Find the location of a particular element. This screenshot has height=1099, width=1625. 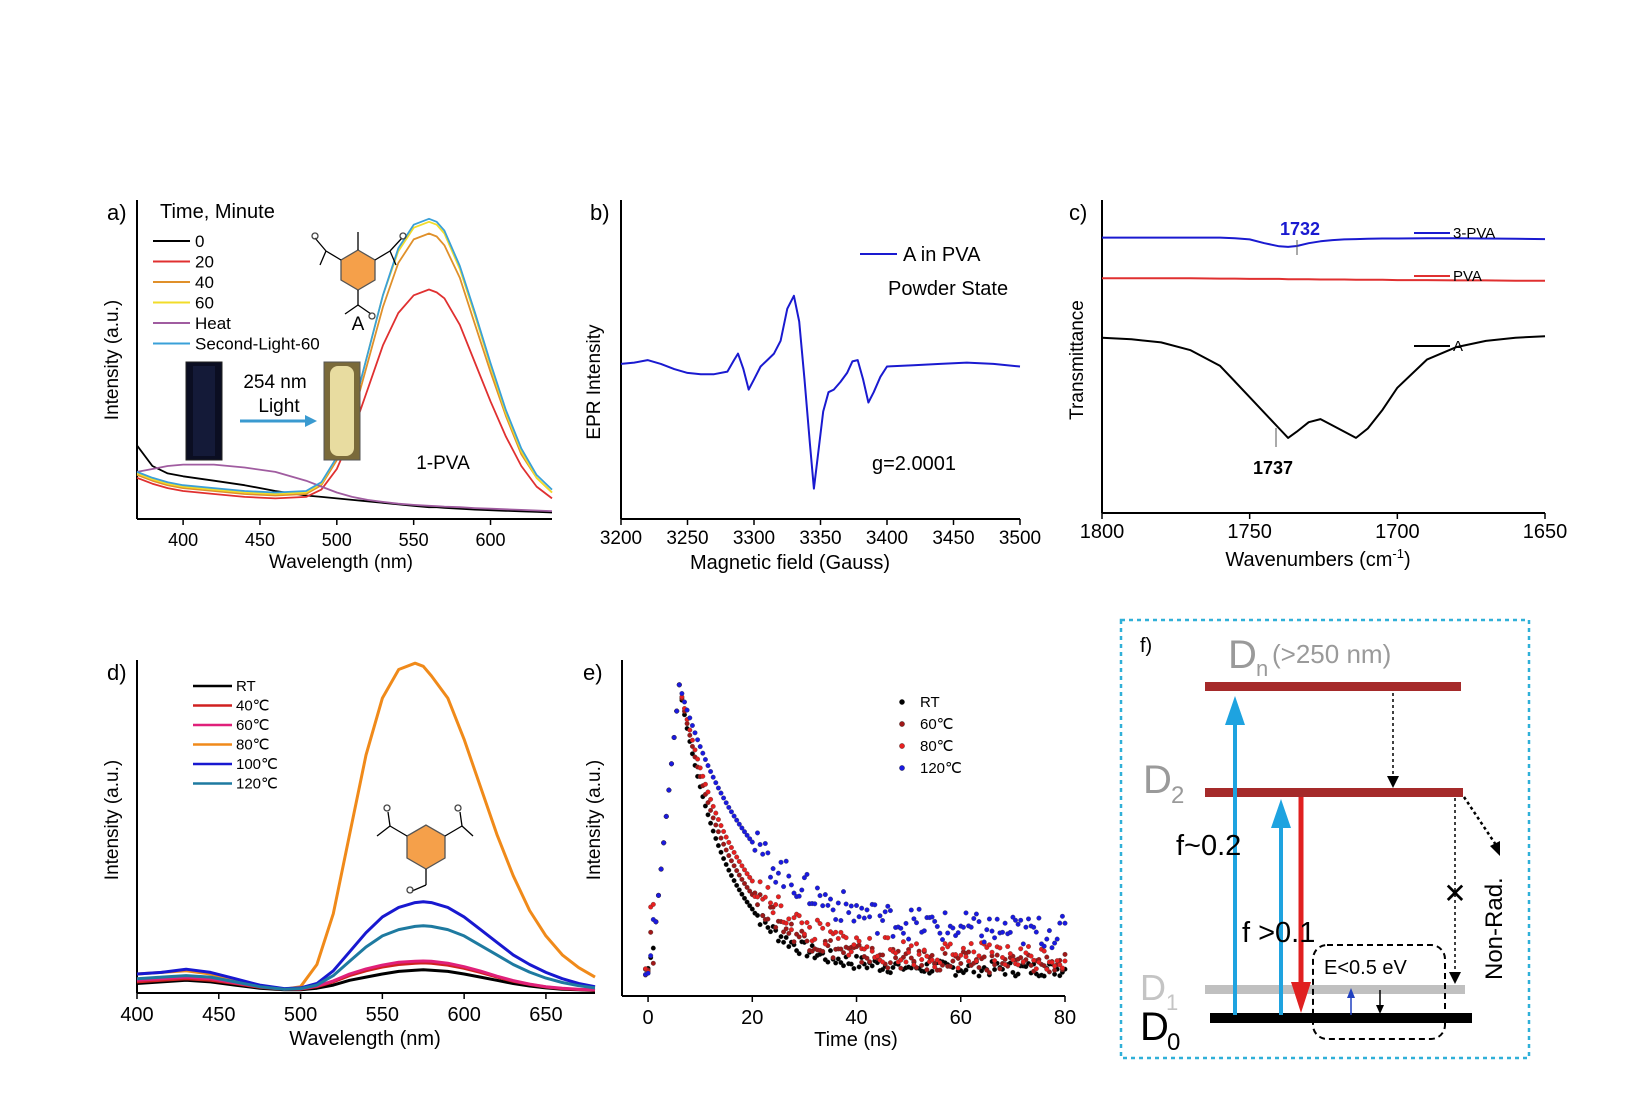

annotation-light: Light is located at coordinates (279, 406).